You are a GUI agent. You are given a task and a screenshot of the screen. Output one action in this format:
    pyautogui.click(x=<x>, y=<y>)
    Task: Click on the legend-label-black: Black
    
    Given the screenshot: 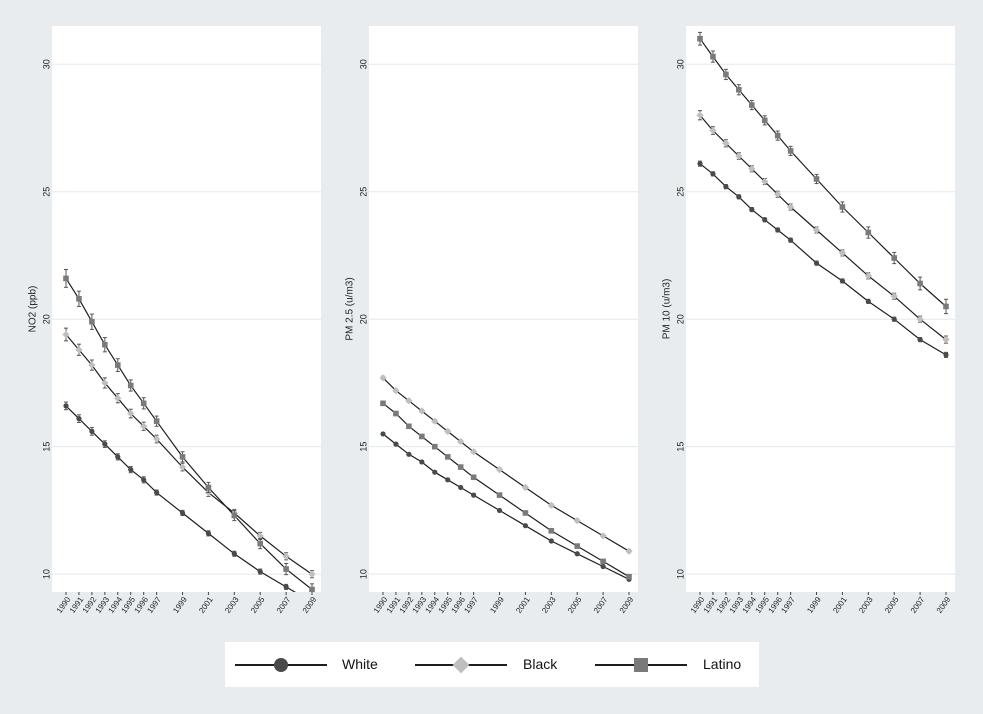 What is the action you would take?
    pyautogui.click(x=540, y=664)
    